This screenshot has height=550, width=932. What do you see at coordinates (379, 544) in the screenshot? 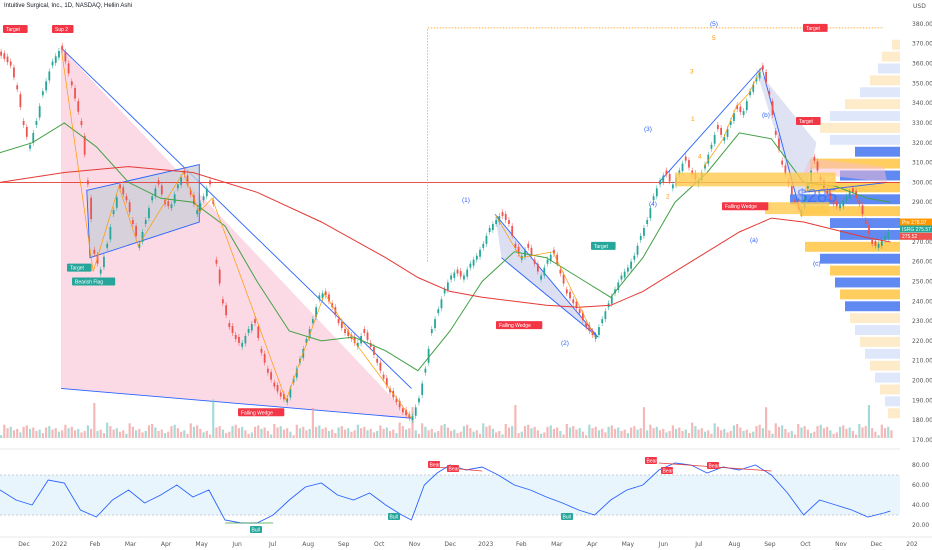
I see `x-tick-label: Oct` at bounding box center [379, 544].